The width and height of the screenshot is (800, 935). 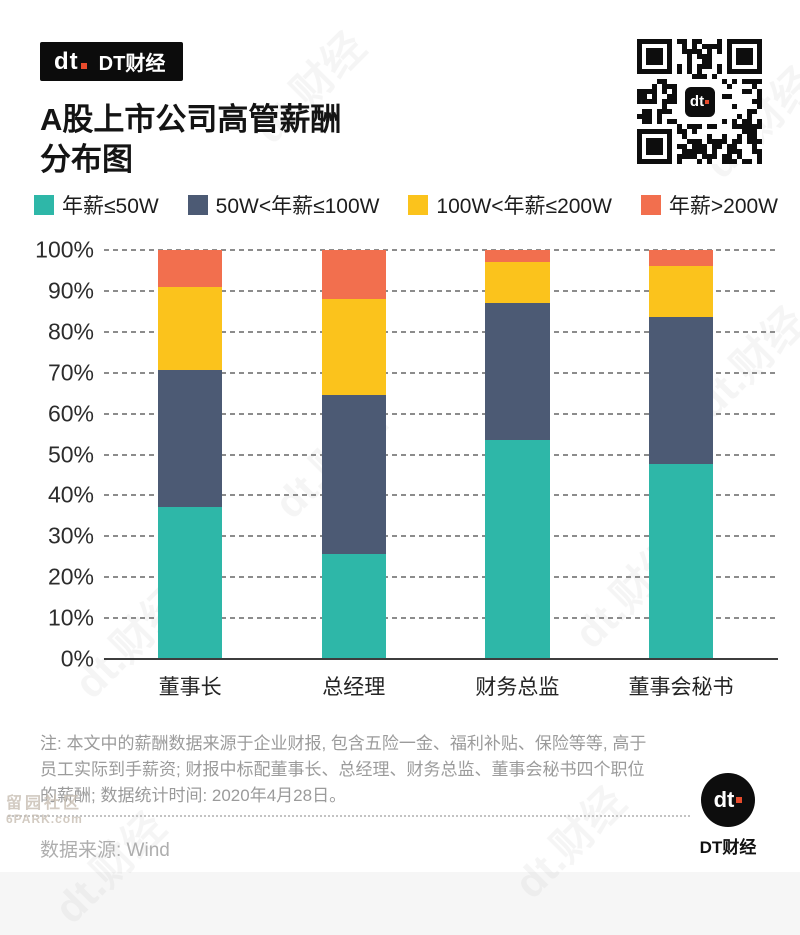 I want to click on footnote-line-2: 员工实际到手薪资; 财报中标配董事长、总经理、财务总监、董事会秘书四个职位, so click(x=342, y=769).